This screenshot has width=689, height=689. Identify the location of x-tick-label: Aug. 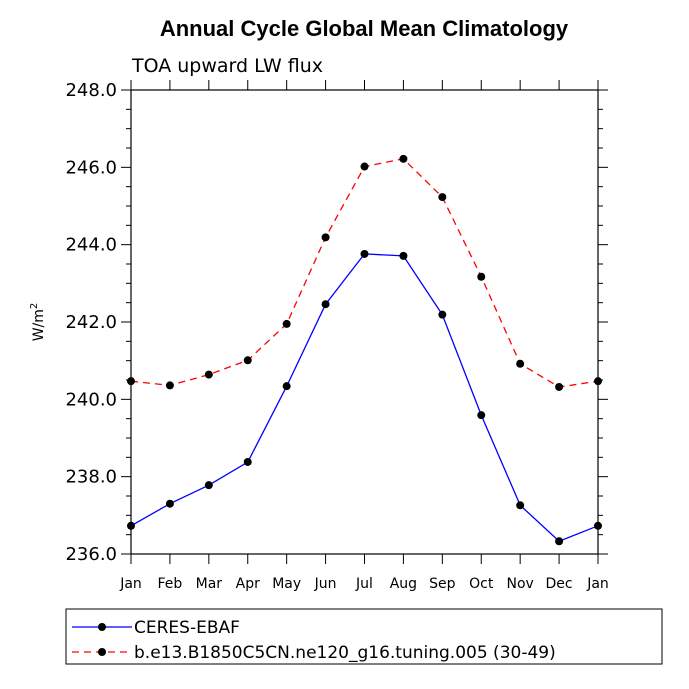
(403, 584).